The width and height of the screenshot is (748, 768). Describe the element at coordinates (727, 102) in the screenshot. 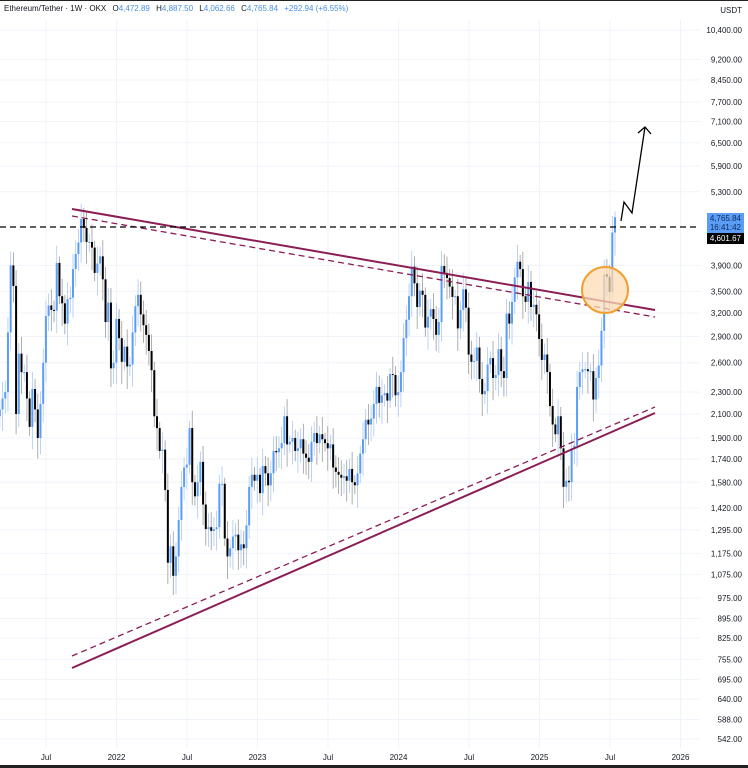

I see `price-tick-label: 7,700.00` at that location.